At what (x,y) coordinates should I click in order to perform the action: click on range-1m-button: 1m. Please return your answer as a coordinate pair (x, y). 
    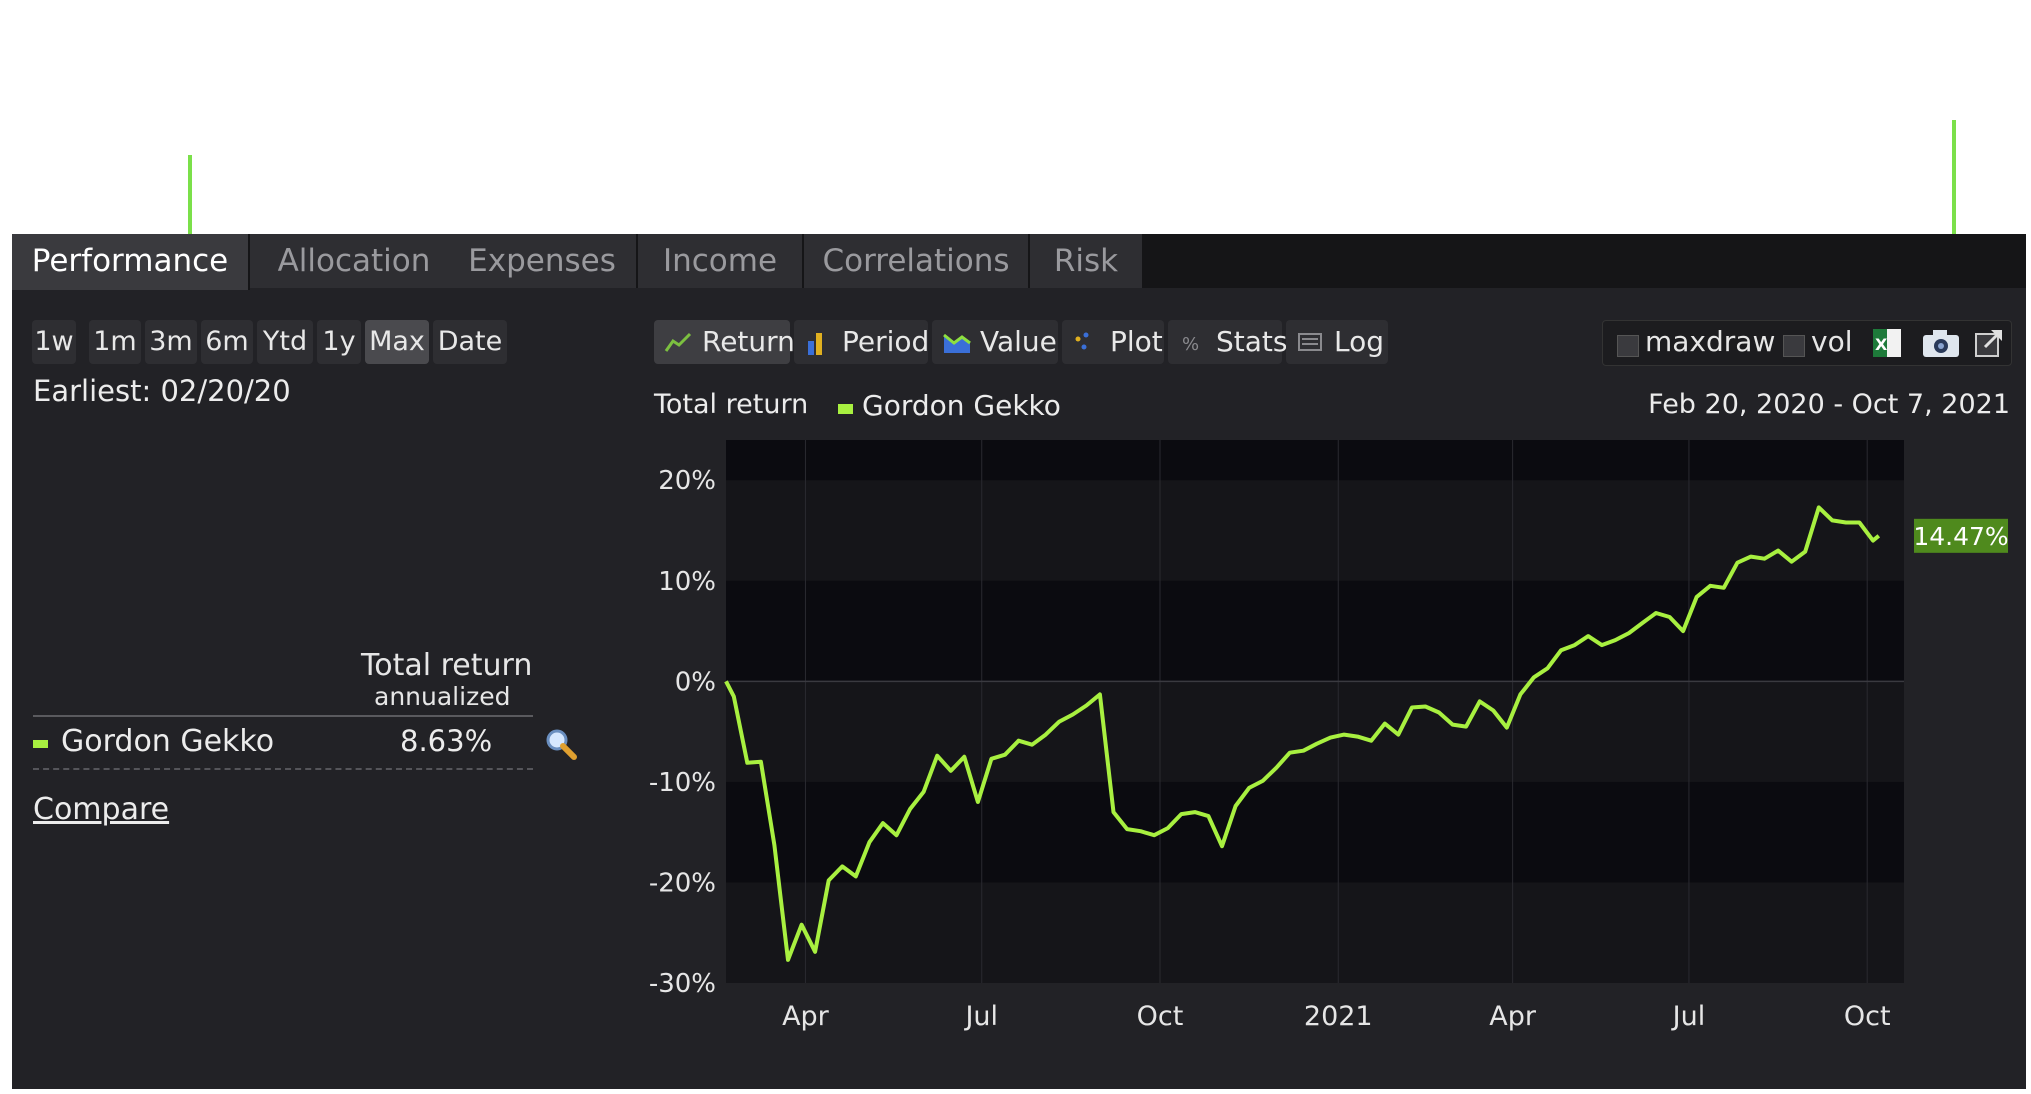
    Looking at the image, I should click on (115, 342).